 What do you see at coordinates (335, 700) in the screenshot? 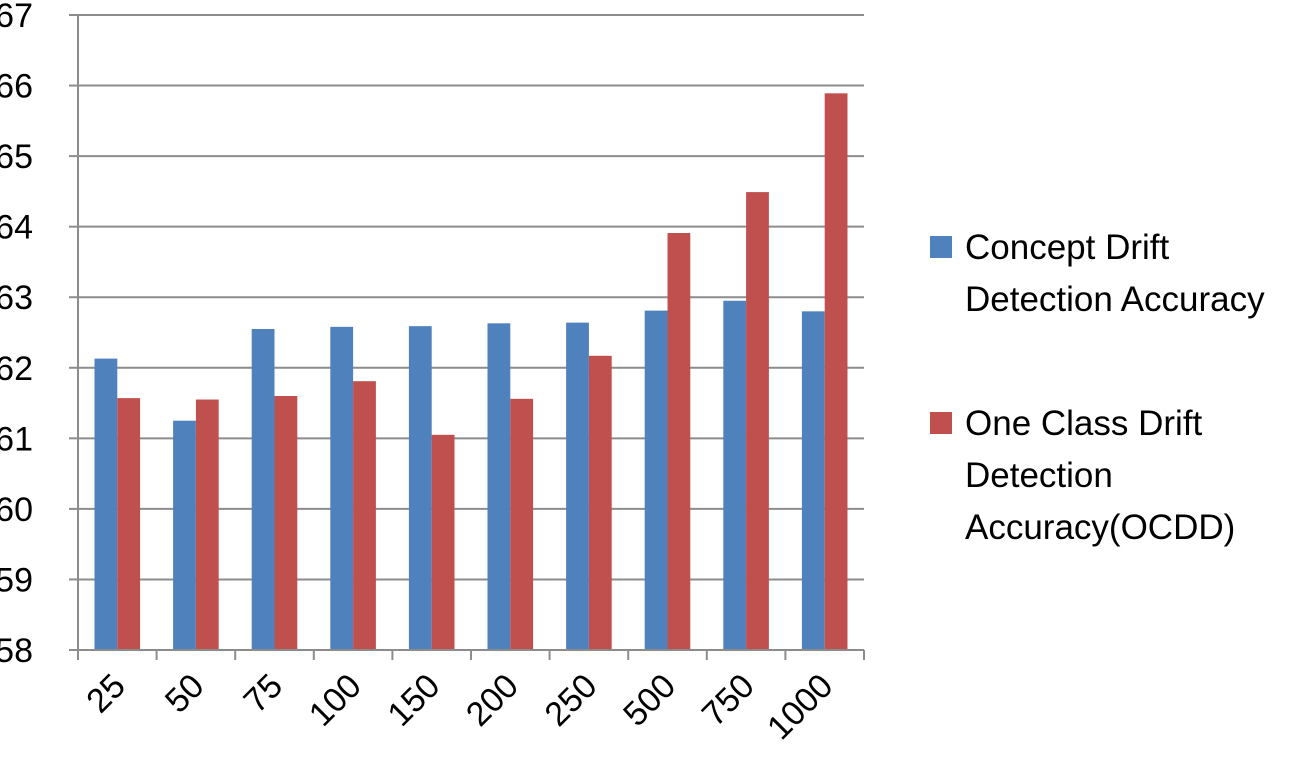
I see `x-tick-label: 100` at bounding box center [335, 700].